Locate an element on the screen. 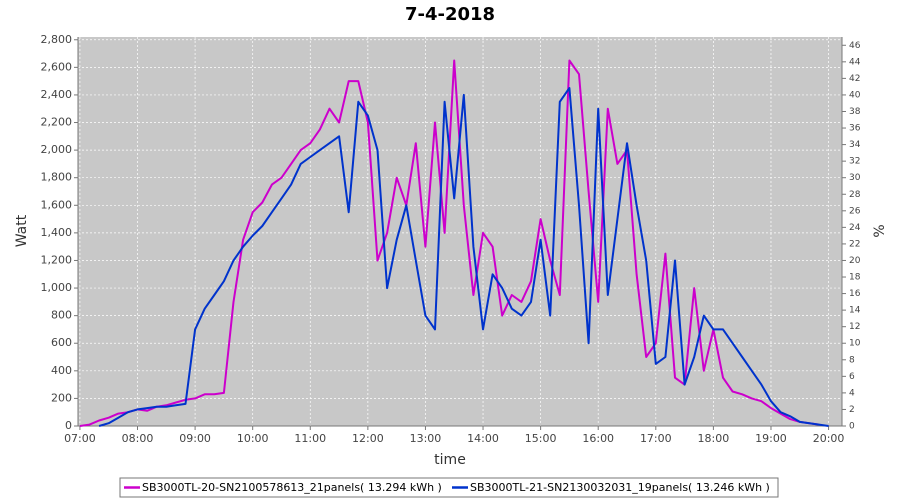 The width and height of the screenshot is (900, 500). y-tick-label: 1,000 is located at coordinates (57, 287).